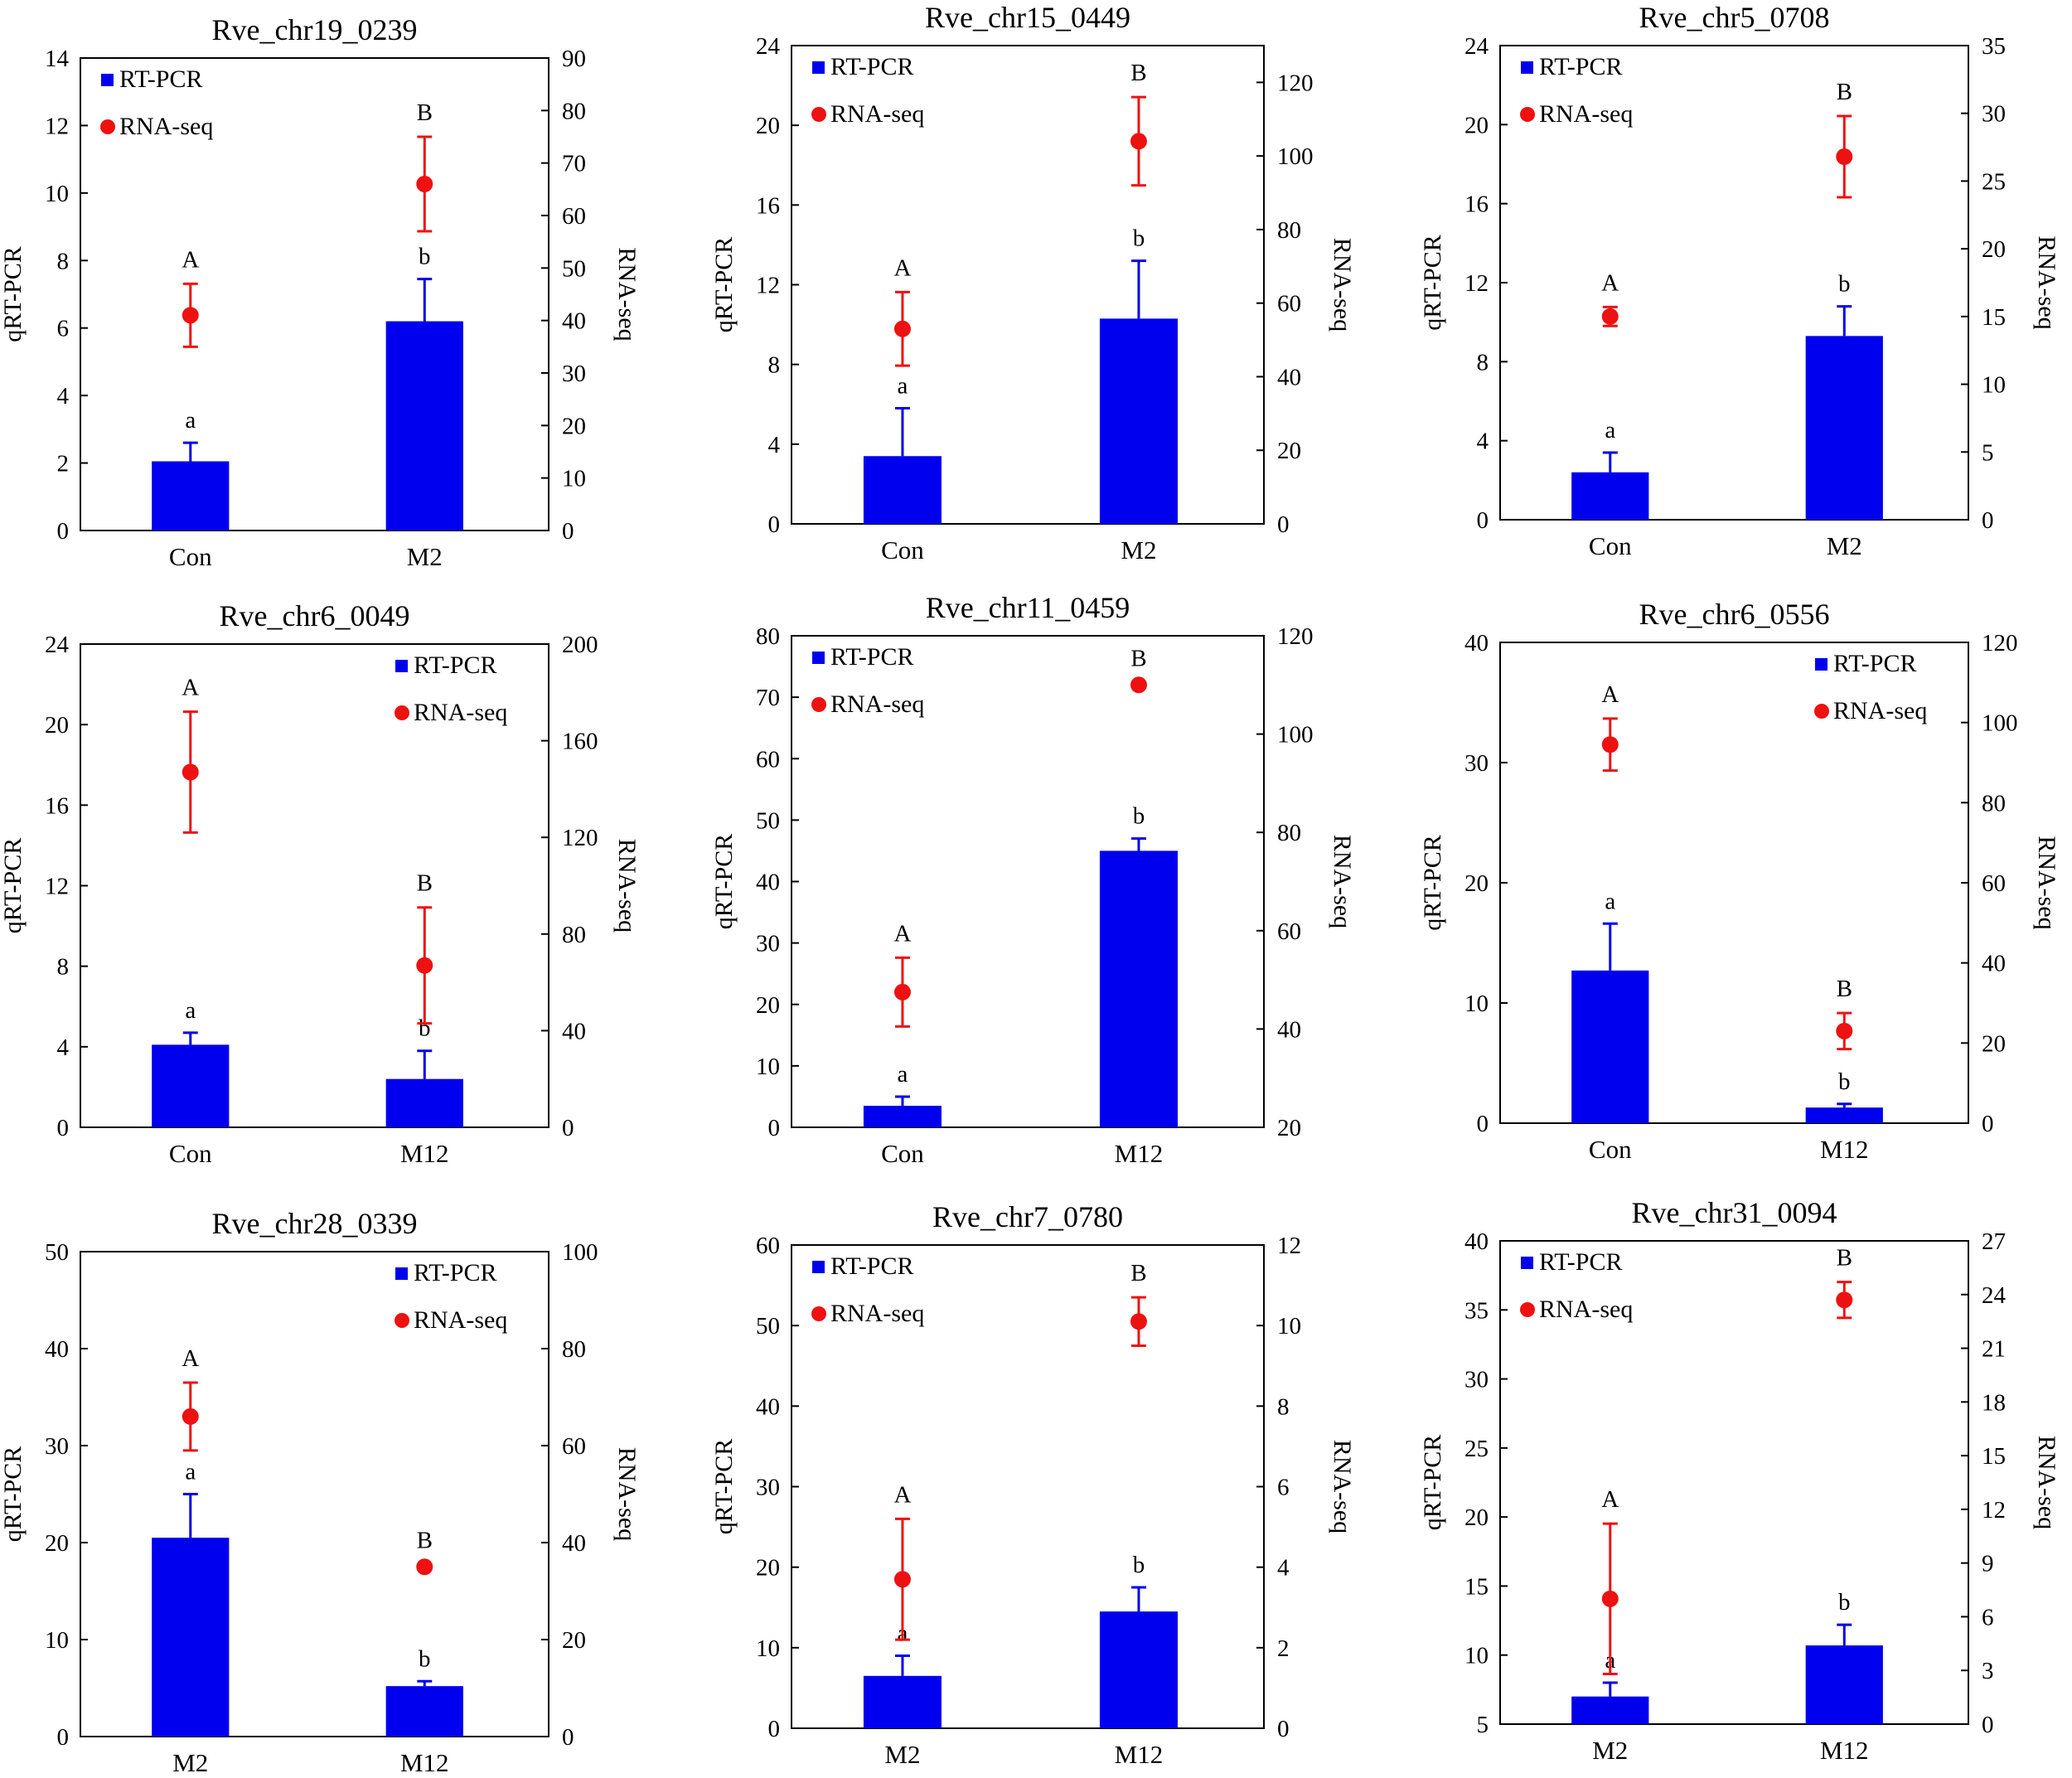  I want to click on chart-title: Rve_chr15_0449, so click(1027, 17).